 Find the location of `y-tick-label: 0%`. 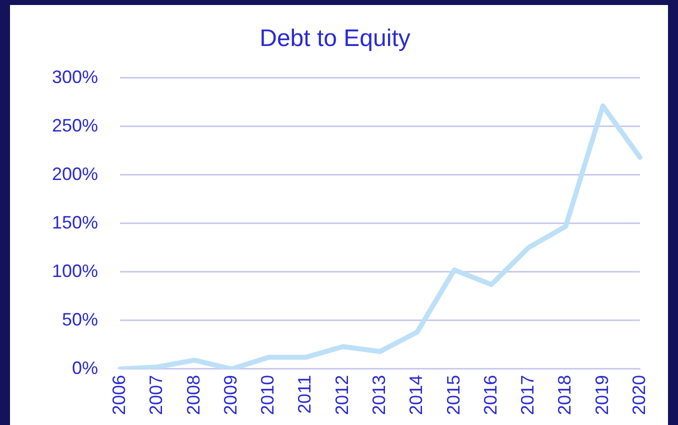

y-tick-label: 0% is located at coordinates (85, 368).